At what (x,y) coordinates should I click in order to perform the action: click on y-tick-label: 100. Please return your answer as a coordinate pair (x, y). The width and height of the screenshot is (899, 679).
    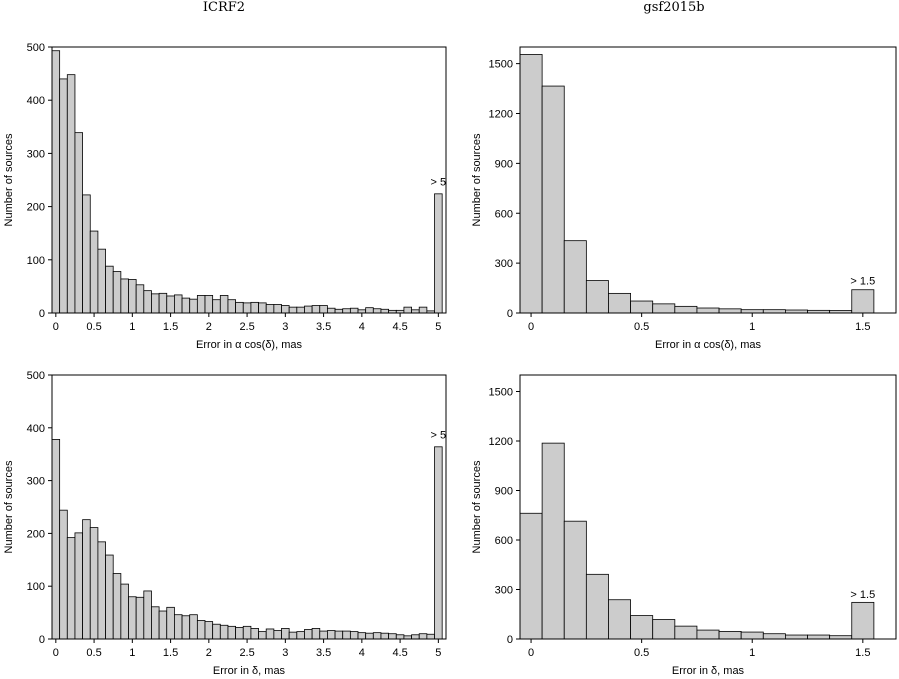
    Looking at the image, I should click on (36, 261).